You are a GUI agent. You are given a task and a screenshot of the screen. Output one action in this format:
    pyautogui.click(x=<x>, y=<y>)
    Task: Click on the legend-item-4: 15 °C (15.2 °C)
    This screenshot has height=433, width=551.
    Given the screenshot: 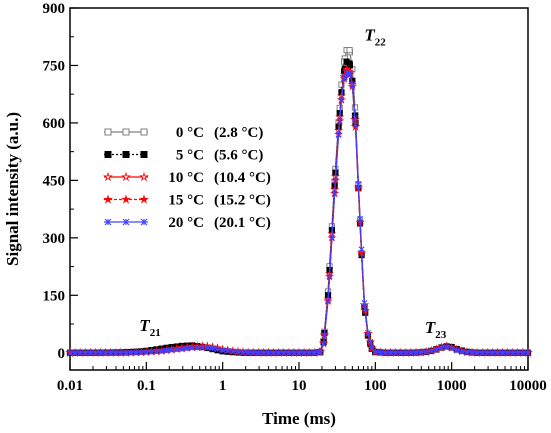 What is the action you would take?
    pyautogui.click(x=187, y=201)
    